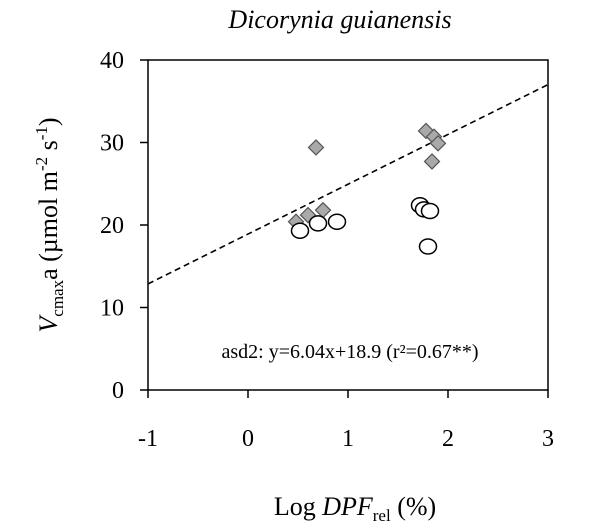  I want to click on y-tick-label: 0, so click(118, 391).